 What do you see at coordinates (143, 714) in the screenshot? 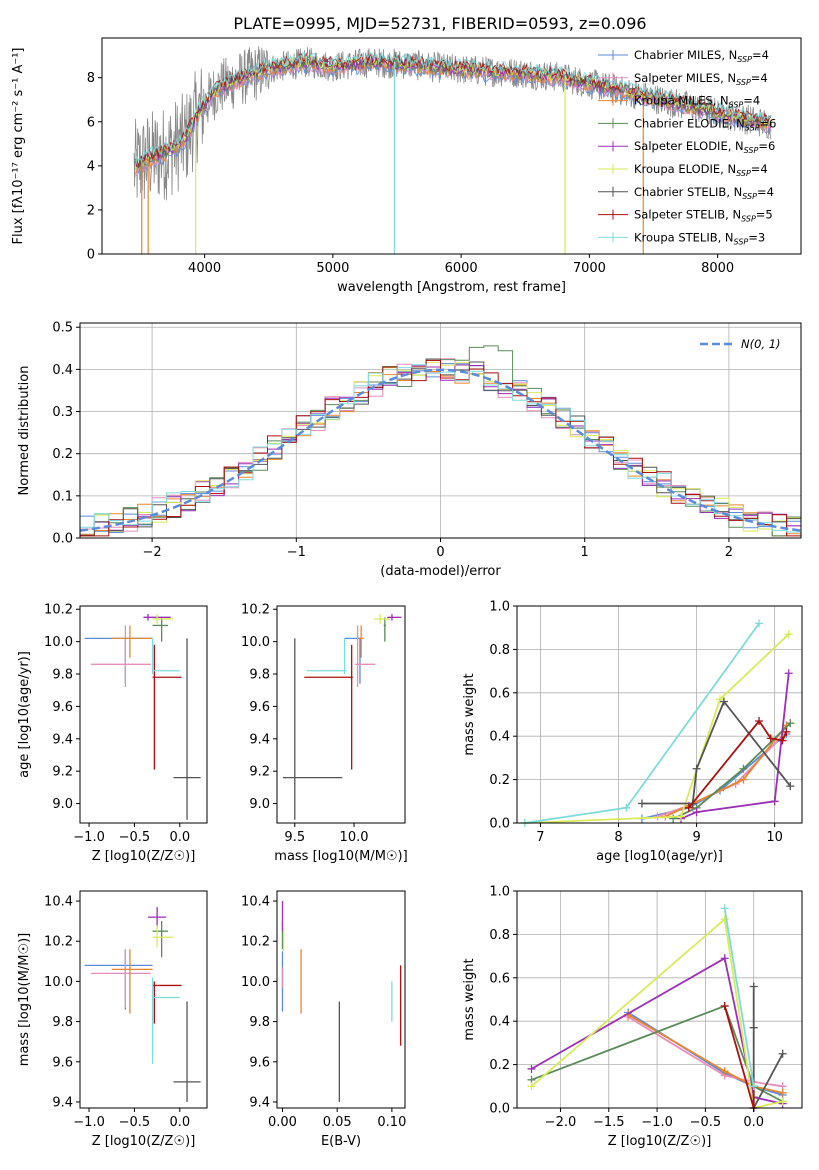
I see `age_vs_Z-frame` at bounding box center [143, 714].